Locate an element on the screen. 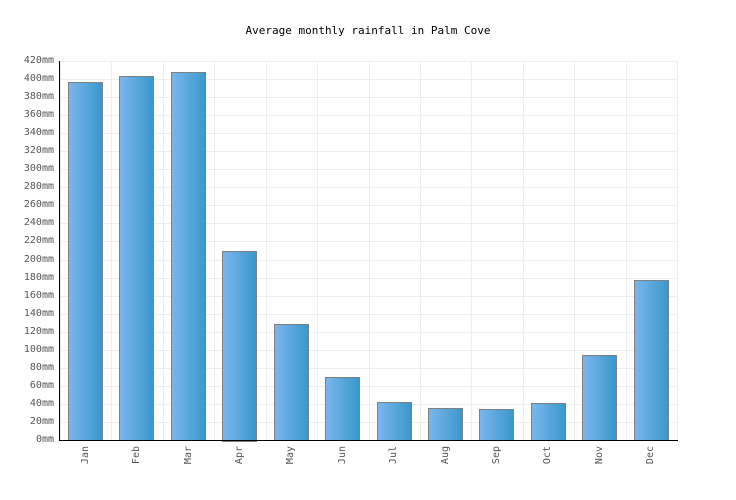 The height and width of the screenshot is (500, 736). x-tick-label: Dec is located at coordinates (650, 455).